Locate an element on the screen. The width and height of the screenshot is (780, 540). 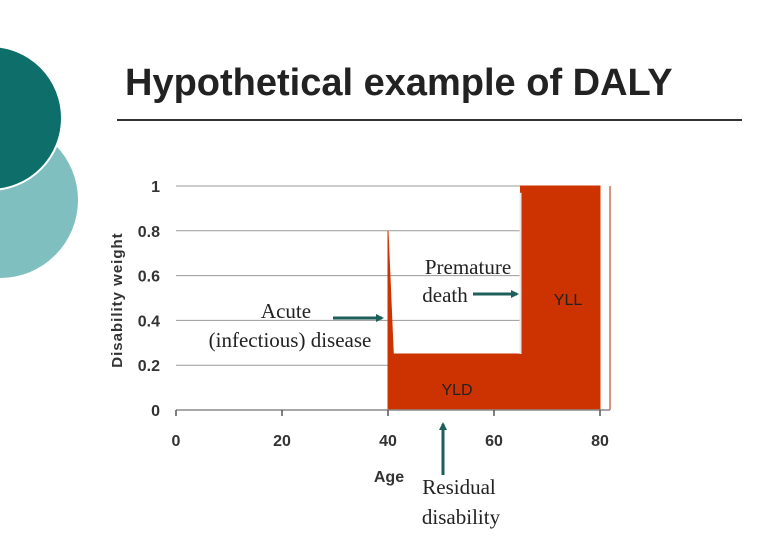
decor-circle-dark is located at coordinates (31, 118).